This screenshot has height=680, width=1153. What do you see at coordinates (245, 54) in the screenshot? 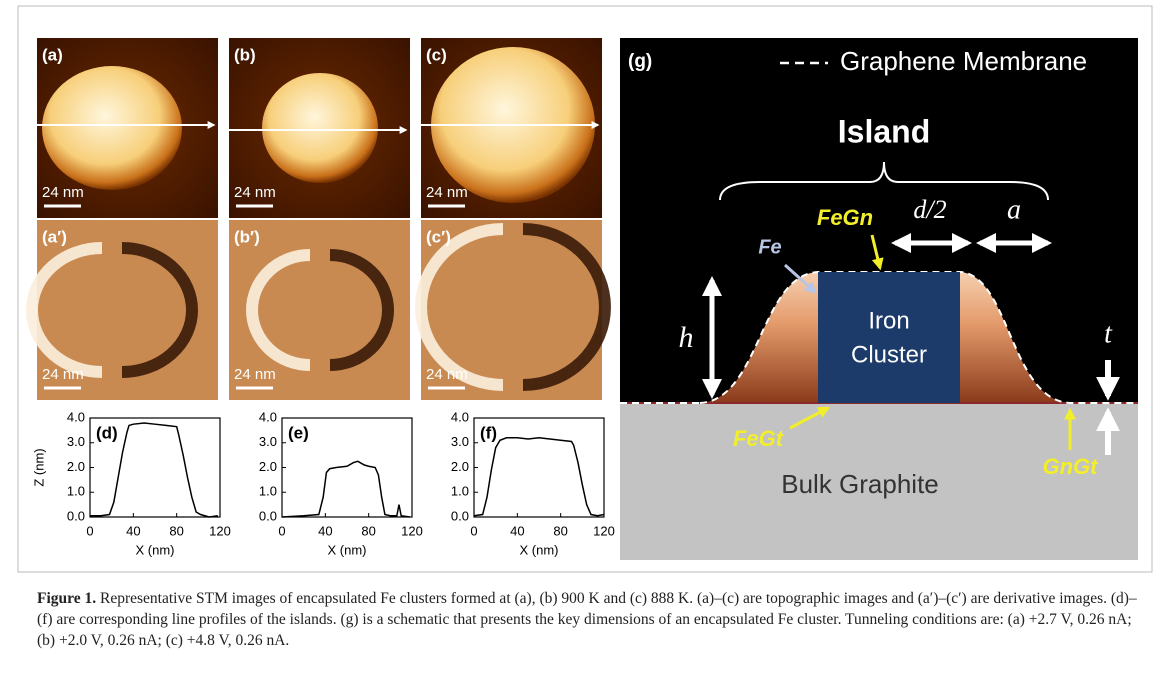
I see `panel-label: (b)` at bounding box center [245, 54].